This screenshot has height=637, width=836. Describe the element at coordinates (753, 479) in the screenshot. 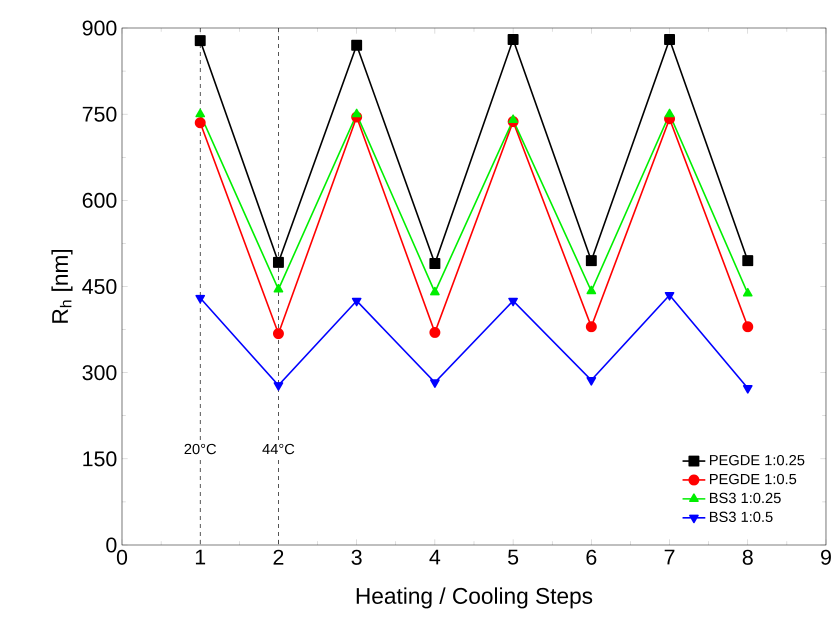

I see `legend-label: PEGDE 1:0.5` at that location.